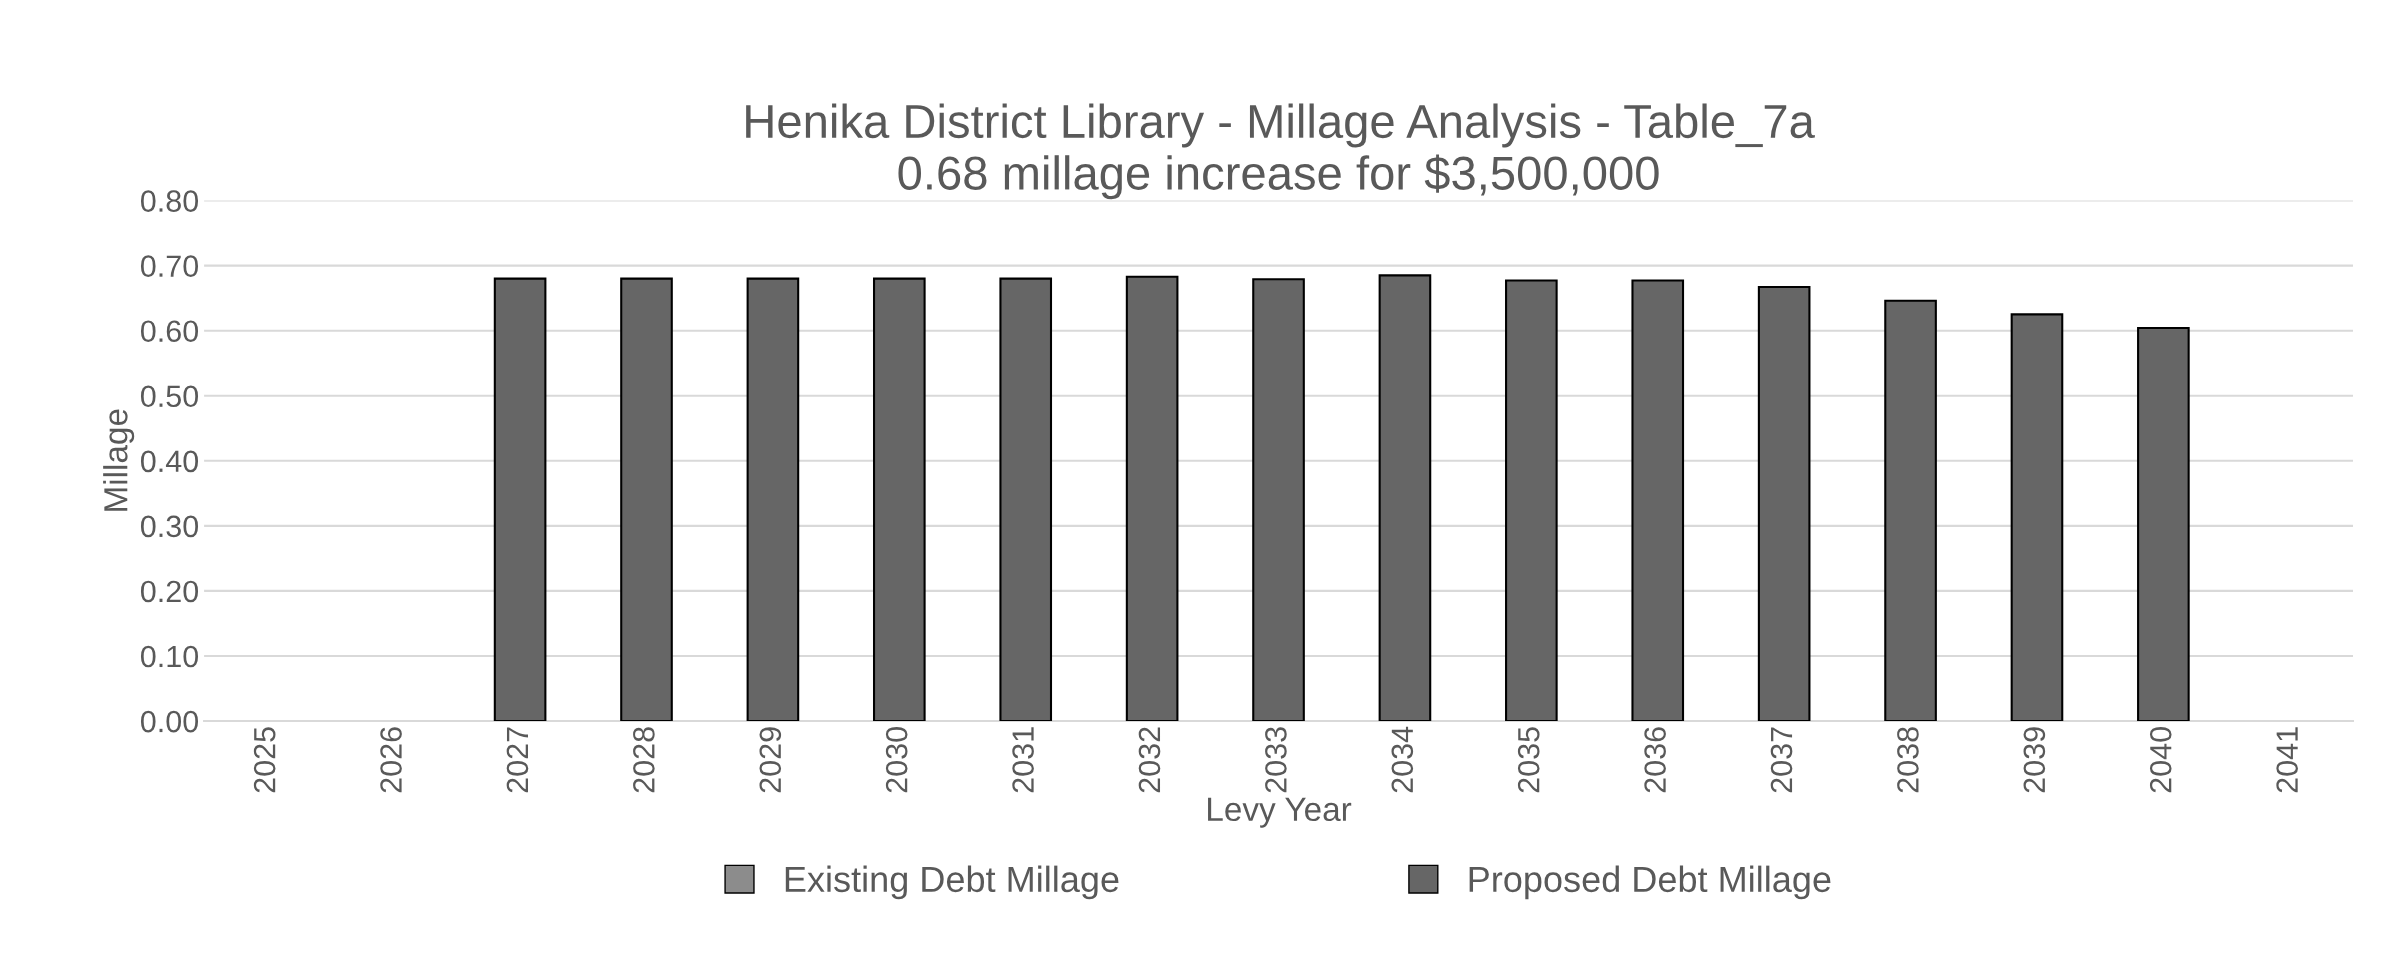 The width and height of the screenshot is (2401, 955). I want to click on x-tick-label: 2031, so click(1023, 760).